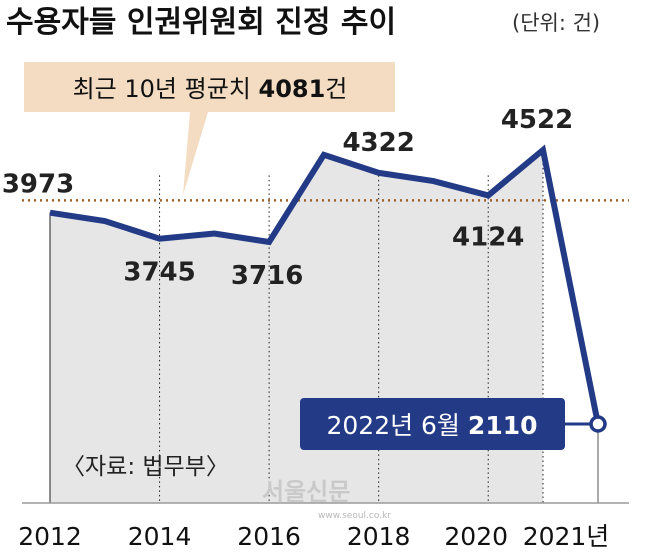  I want to click on chart-title: 수용자들 인권위원회 진정 추이, so click(201, 22).